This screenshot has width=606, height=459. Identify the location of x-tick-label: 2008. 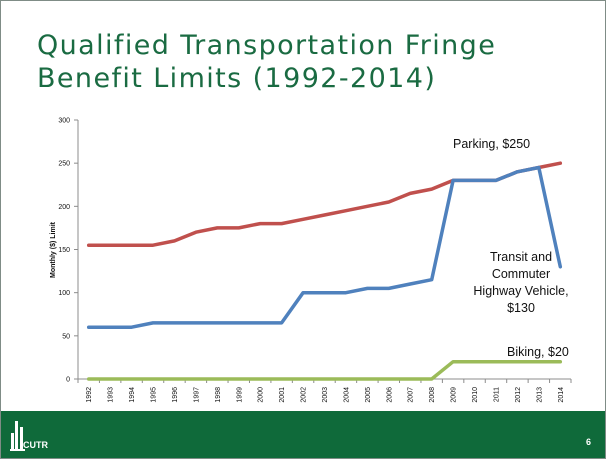
(432, 395).